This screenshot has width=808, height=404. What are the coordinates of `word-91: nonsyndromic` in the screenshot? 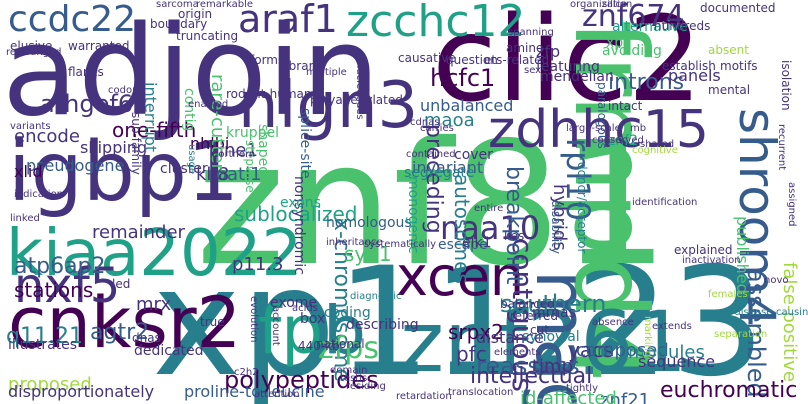 It's located at (299, 225).